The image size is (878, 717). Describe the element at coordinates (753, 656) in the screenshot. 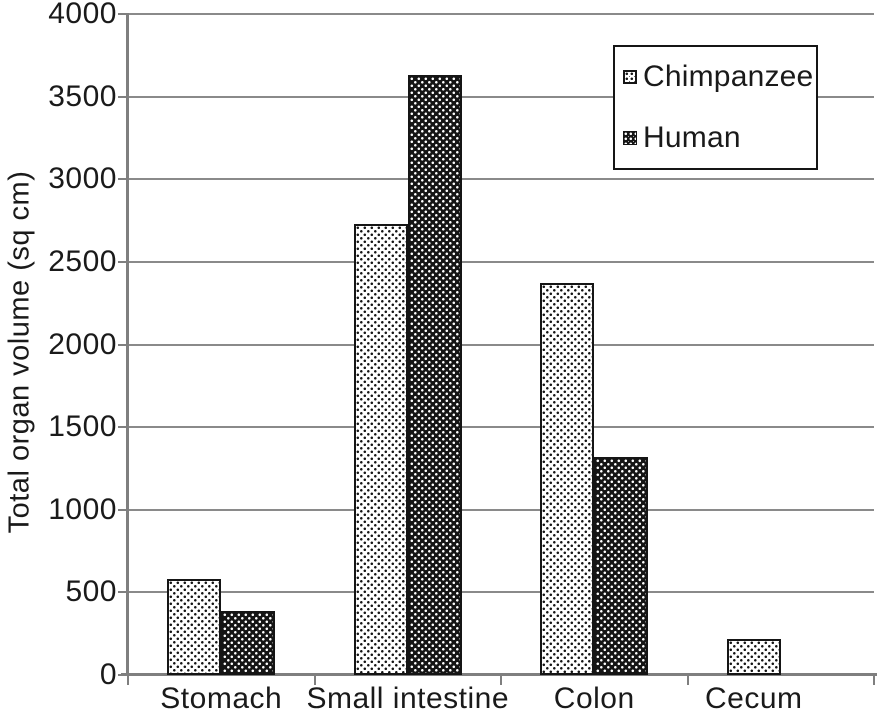

I see `bar-chimpanzee-cecum` at that location.